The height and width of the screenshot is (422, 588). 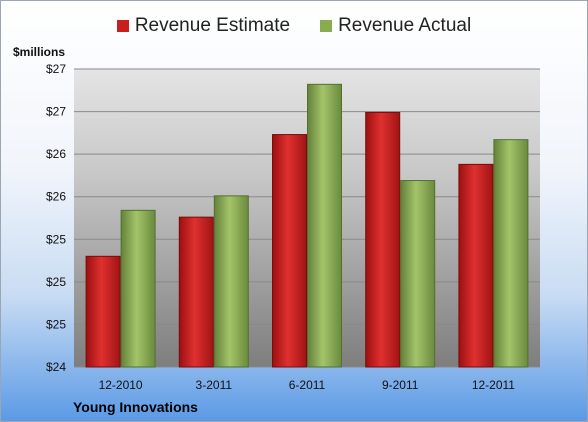 I want to click on x-tick-label: 12-2011, so click(x=493, y=385).